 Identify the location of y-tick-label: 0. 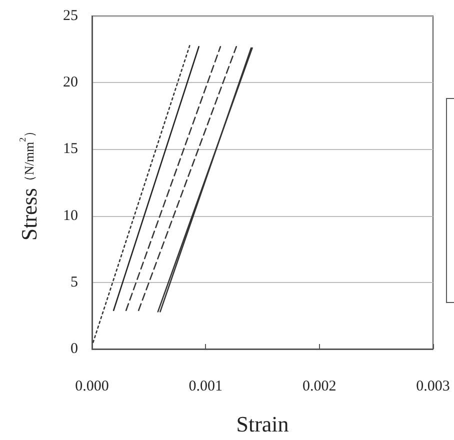
(74, 349).